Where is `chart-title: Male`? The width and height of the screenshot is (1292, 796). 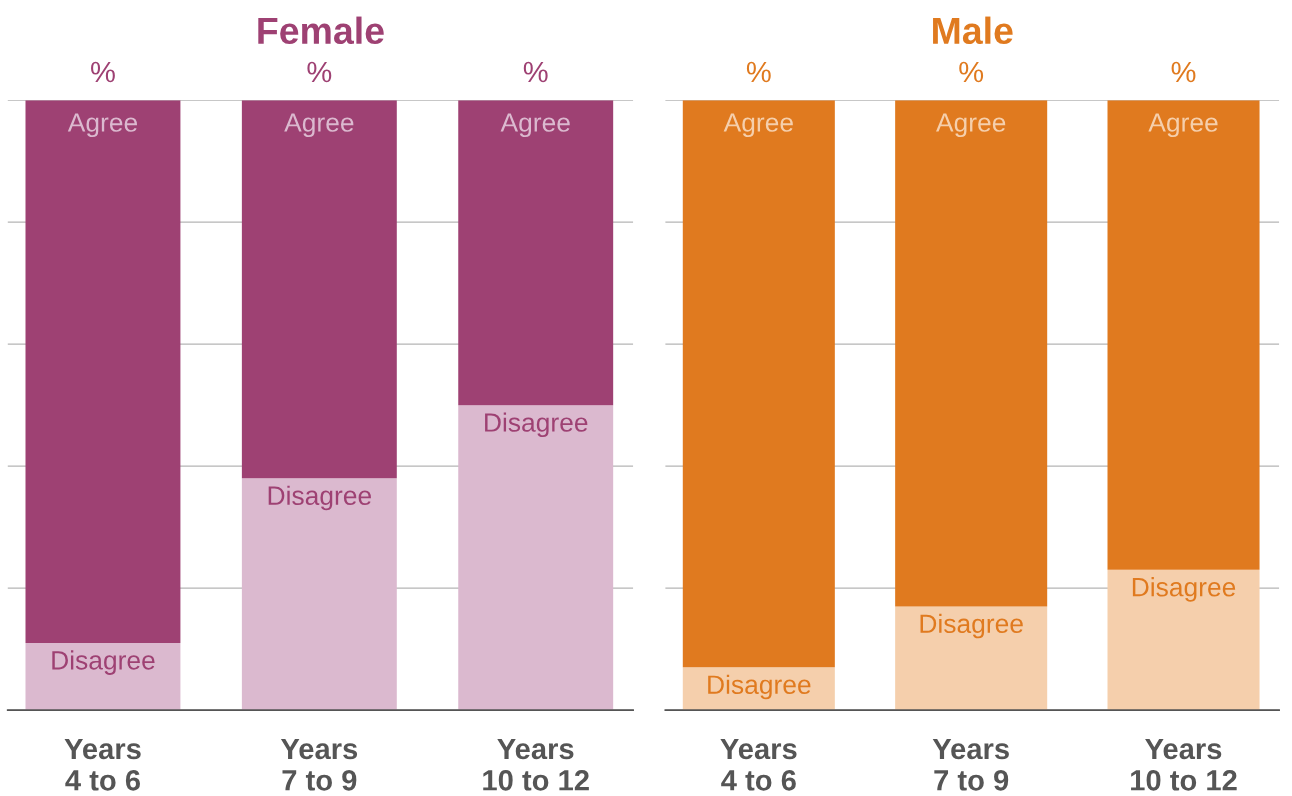
chart-title: Male is located at coordinates (973, 30).